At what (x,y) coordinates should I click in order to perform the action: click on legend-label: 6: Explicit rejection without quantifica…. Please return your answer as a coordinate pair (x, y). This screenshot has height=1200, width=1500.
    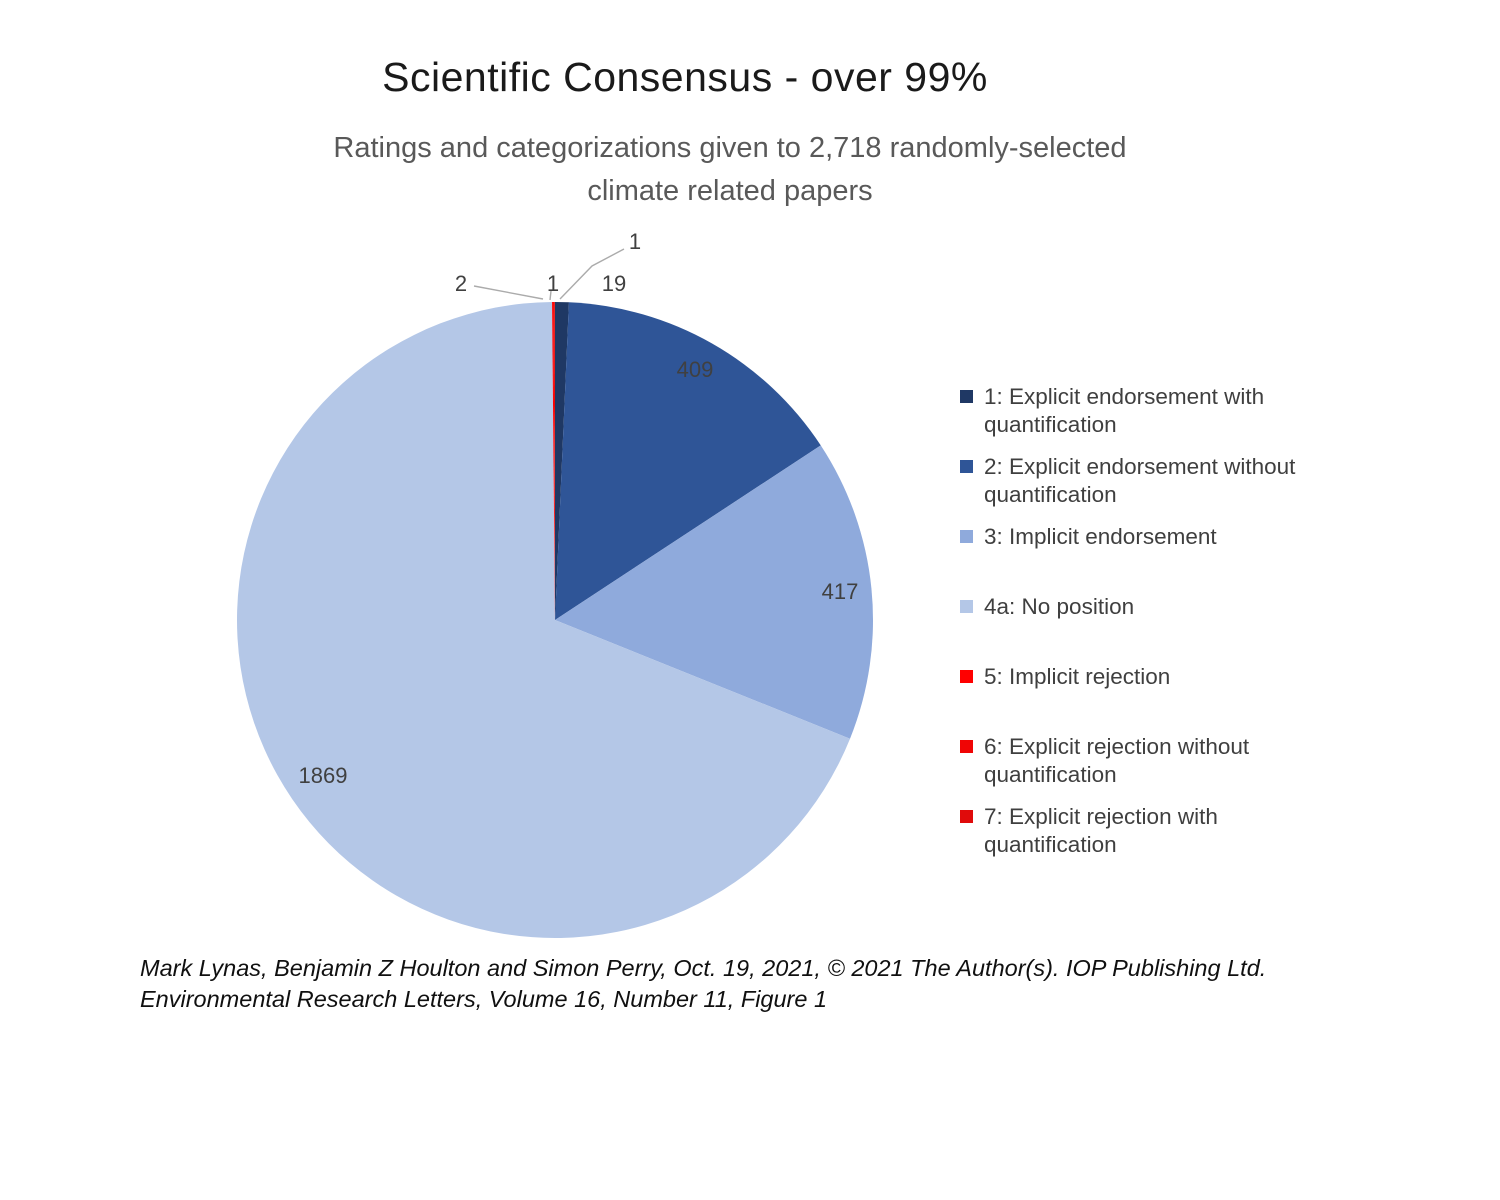
    Looking at the image, I should click on (1117, 761).